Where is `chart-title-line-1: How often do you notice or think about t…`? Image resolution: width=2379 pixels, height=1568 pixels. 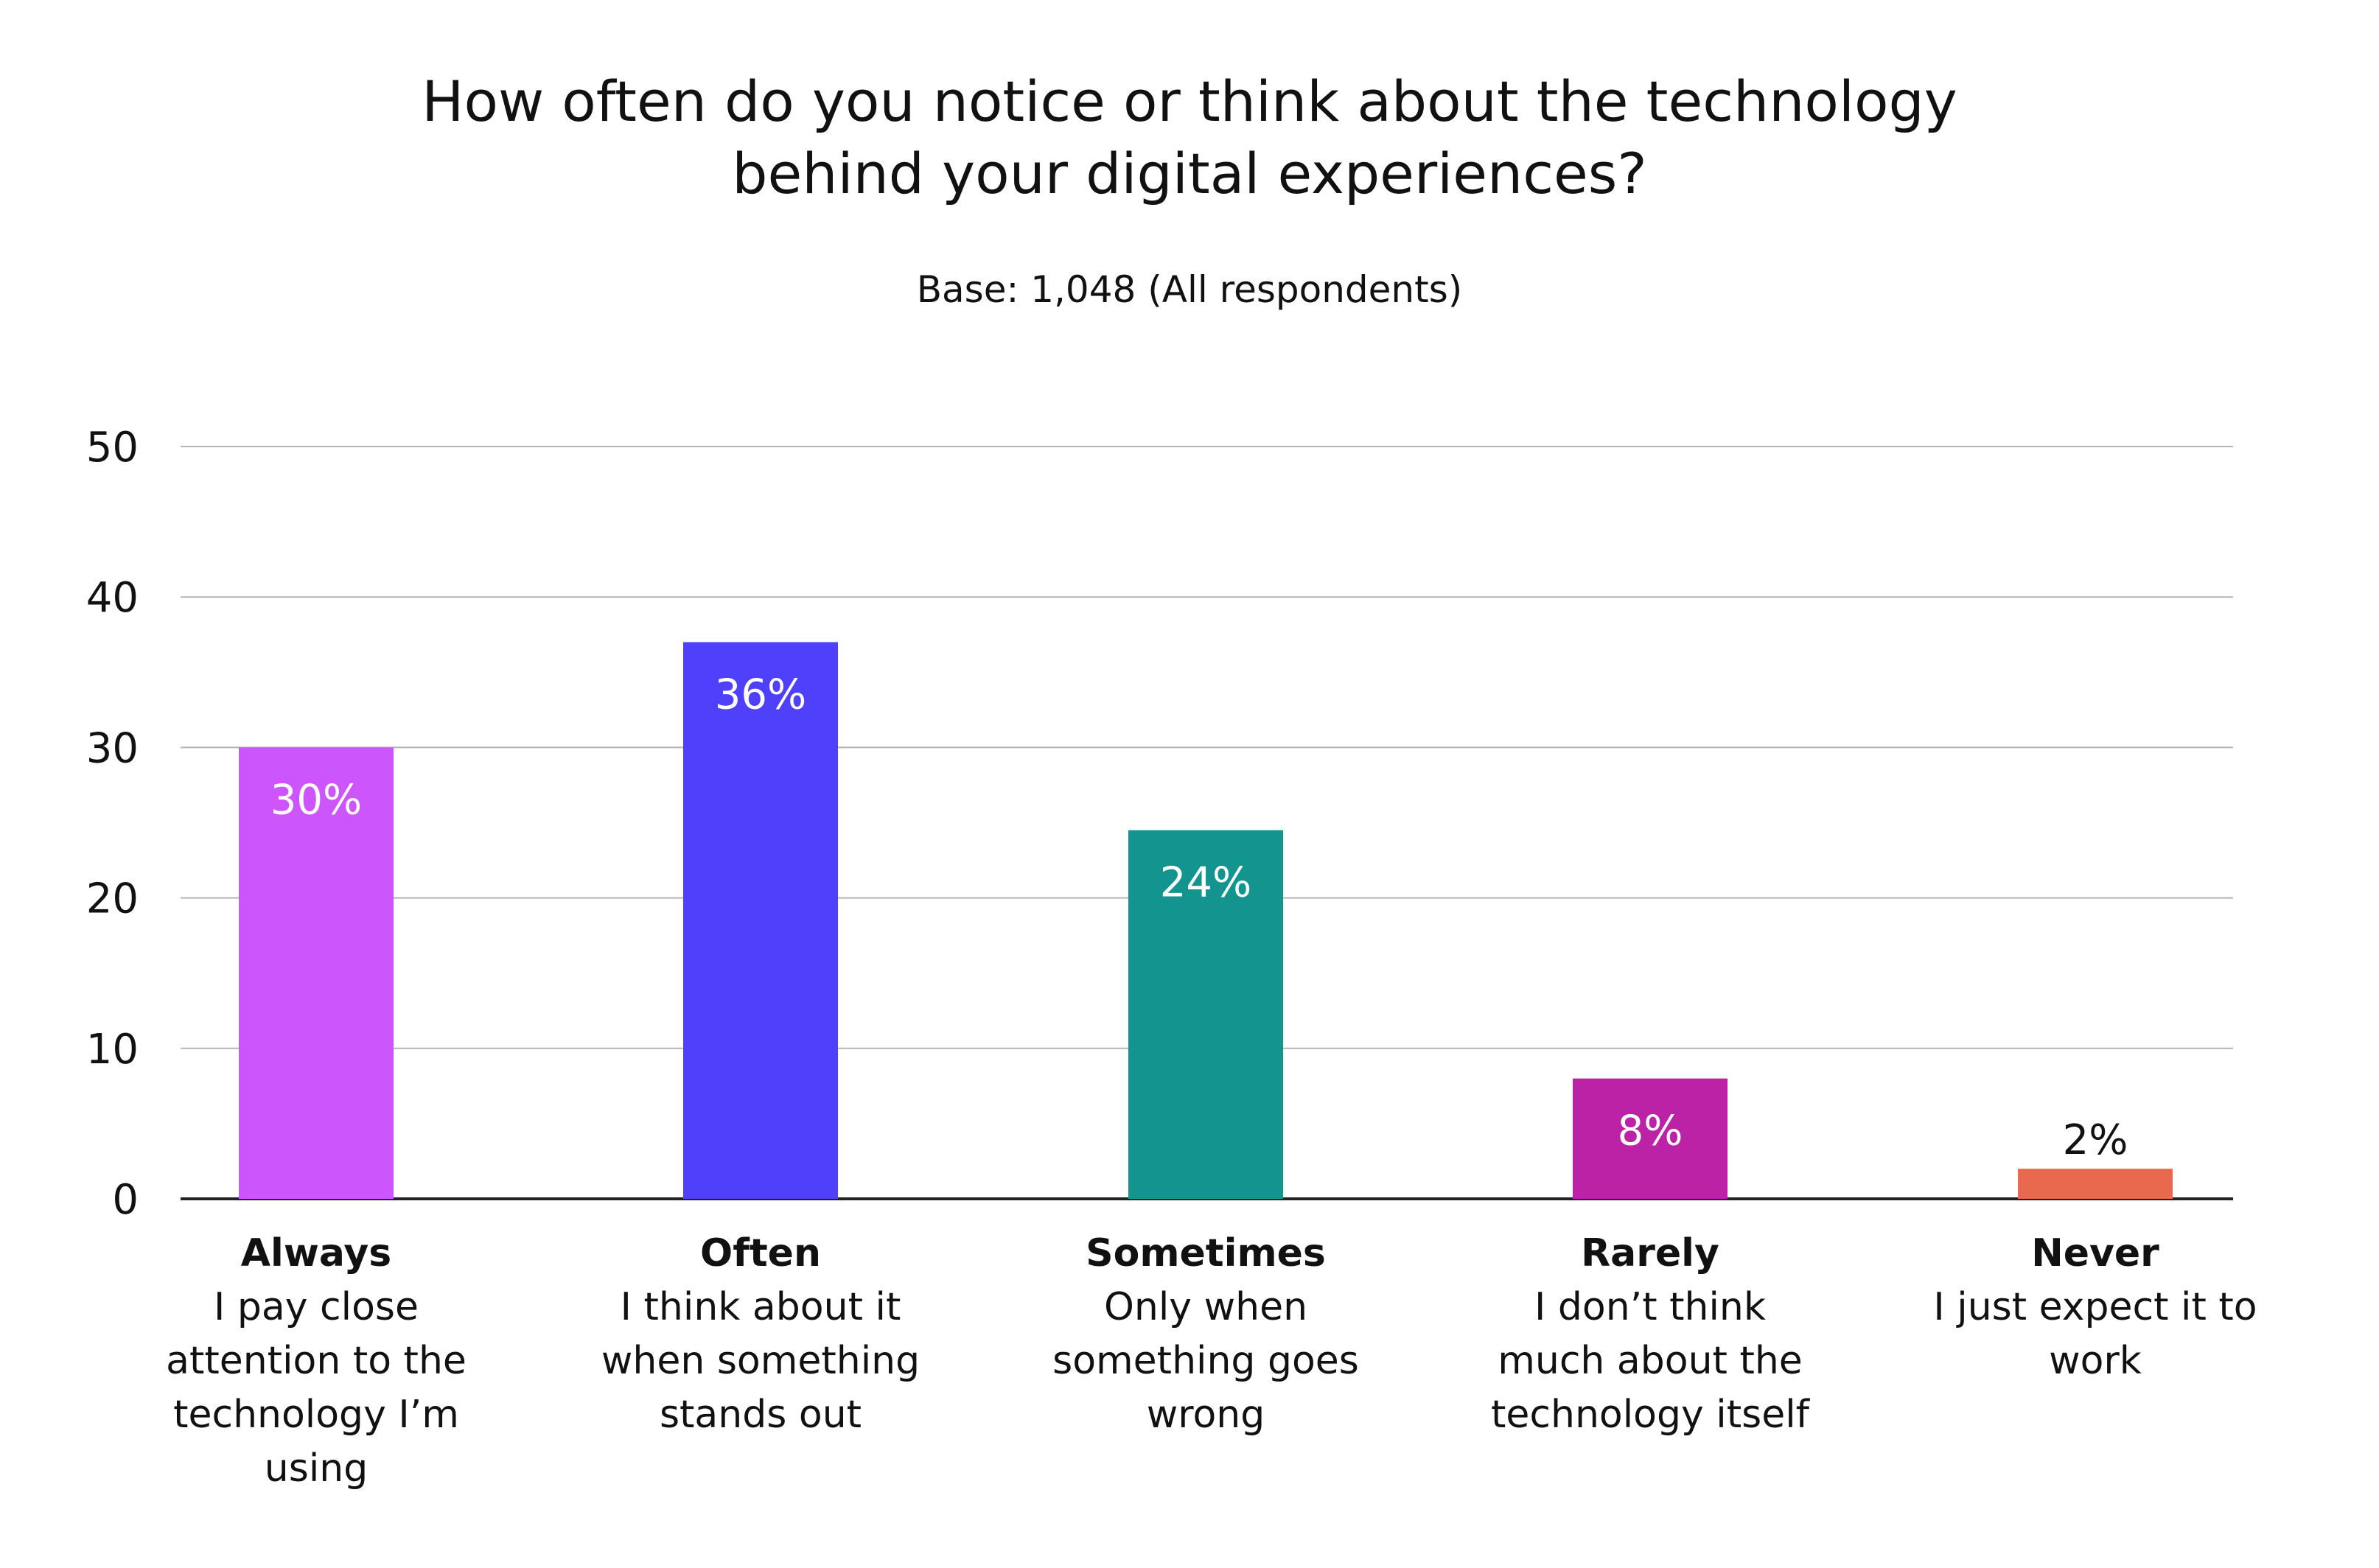 chart-title-line-1: How often do you notice or think about t… is located at coordinates (1189, 101).